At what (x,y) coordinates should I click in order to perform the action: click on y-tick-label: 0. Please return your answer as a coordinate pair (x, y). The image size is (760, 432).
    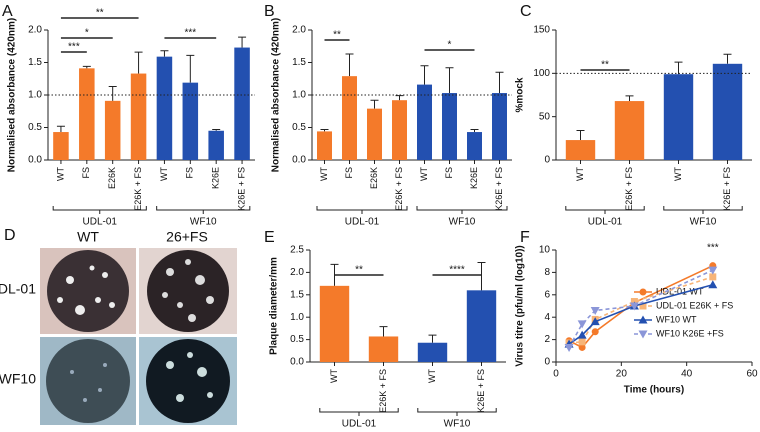
    Looking at the image, I should click on (547, 160).